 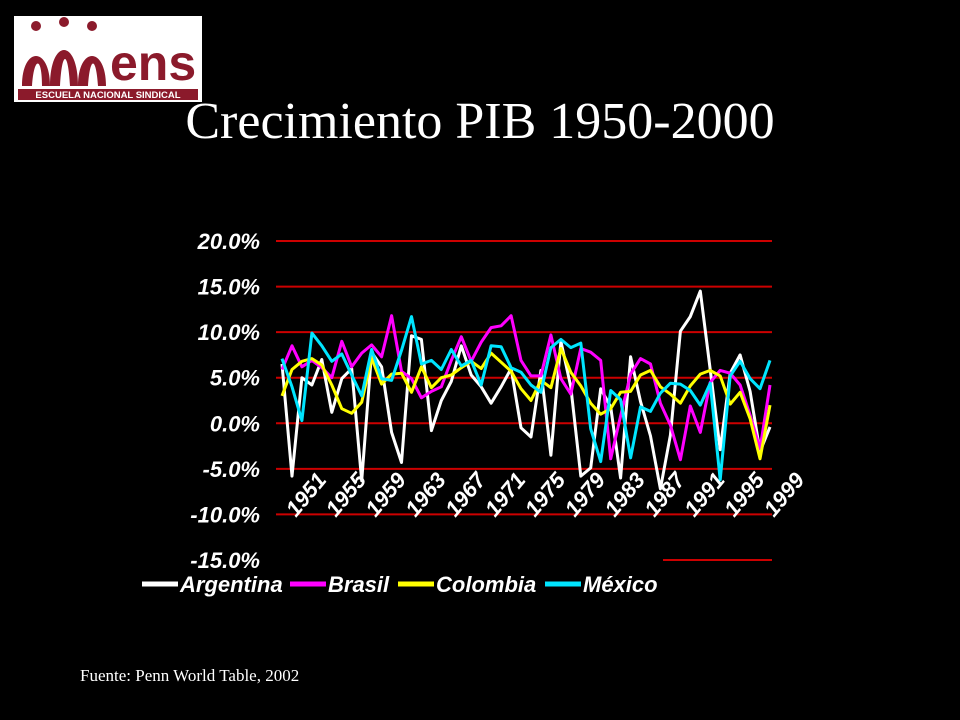 I want to click on x-tick-label: 1963, so click(x=425, y=495).